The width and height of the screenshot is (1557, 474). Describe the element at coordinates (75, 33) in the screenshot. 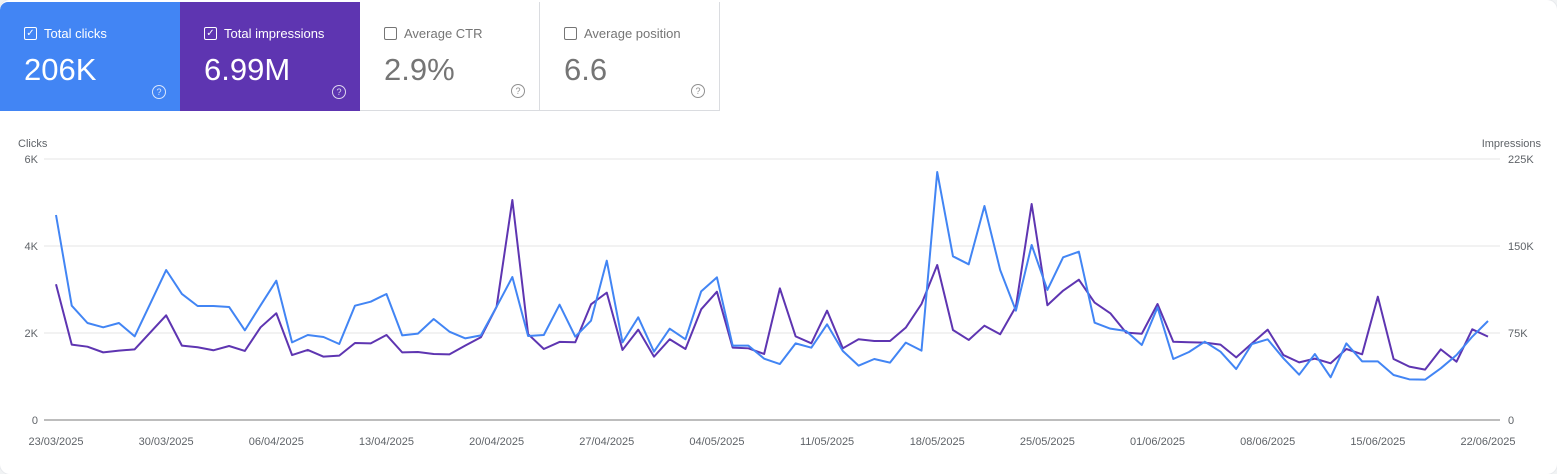

I see `metric-label: Total clicks` at that location.